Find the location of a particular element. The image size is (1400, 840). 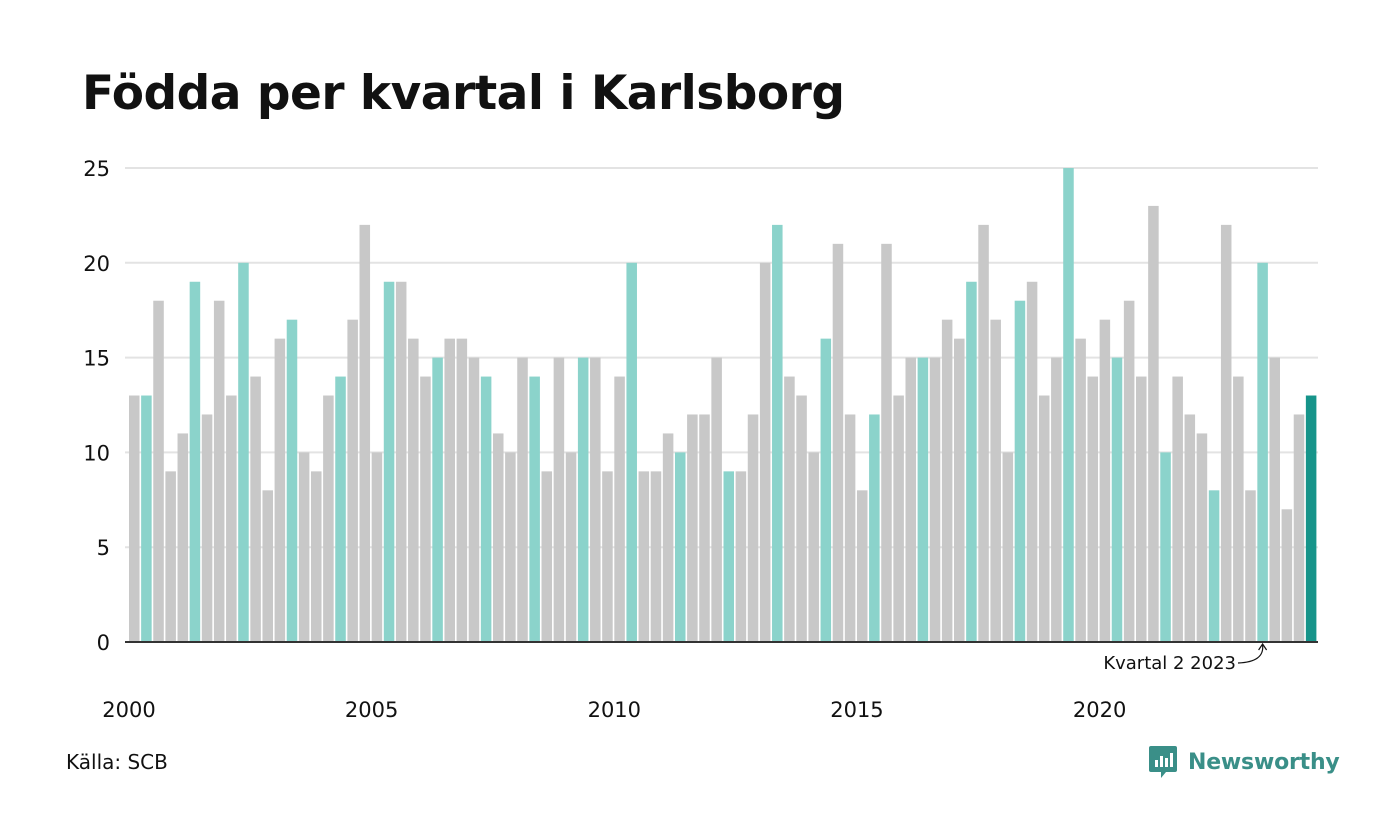

newsworthy-logo: Newsworthy is located at coordinates (1244, 762).